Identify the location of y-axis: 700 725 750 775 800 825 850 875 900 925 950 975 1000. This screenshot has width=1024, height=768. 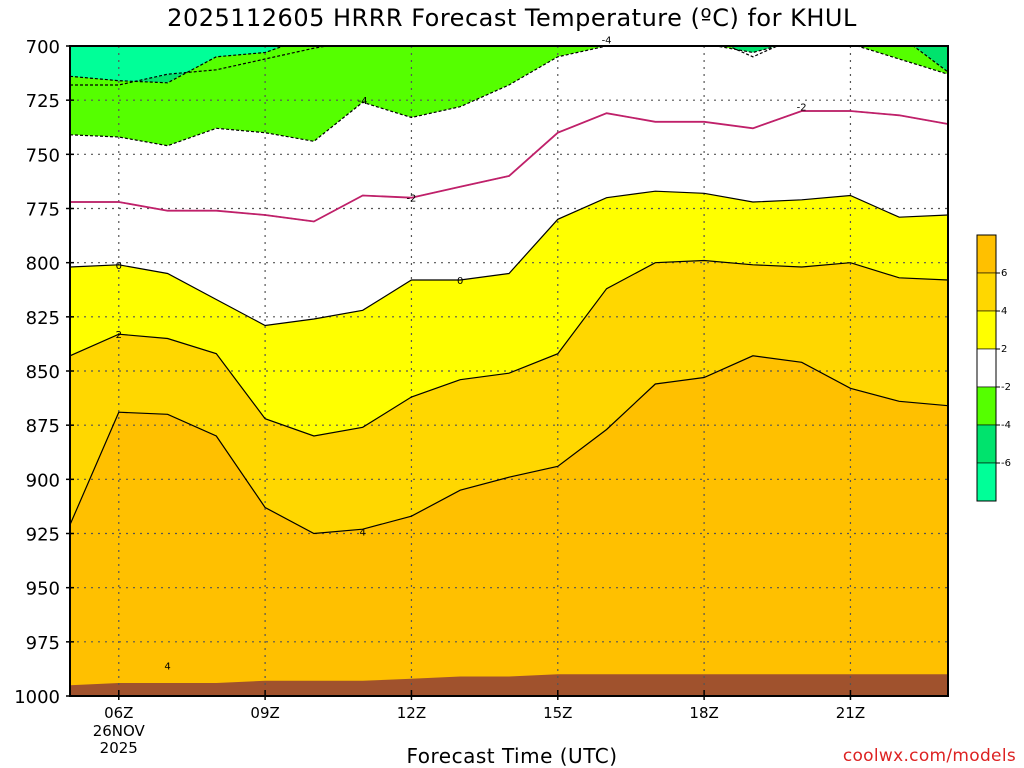
(44, 372).